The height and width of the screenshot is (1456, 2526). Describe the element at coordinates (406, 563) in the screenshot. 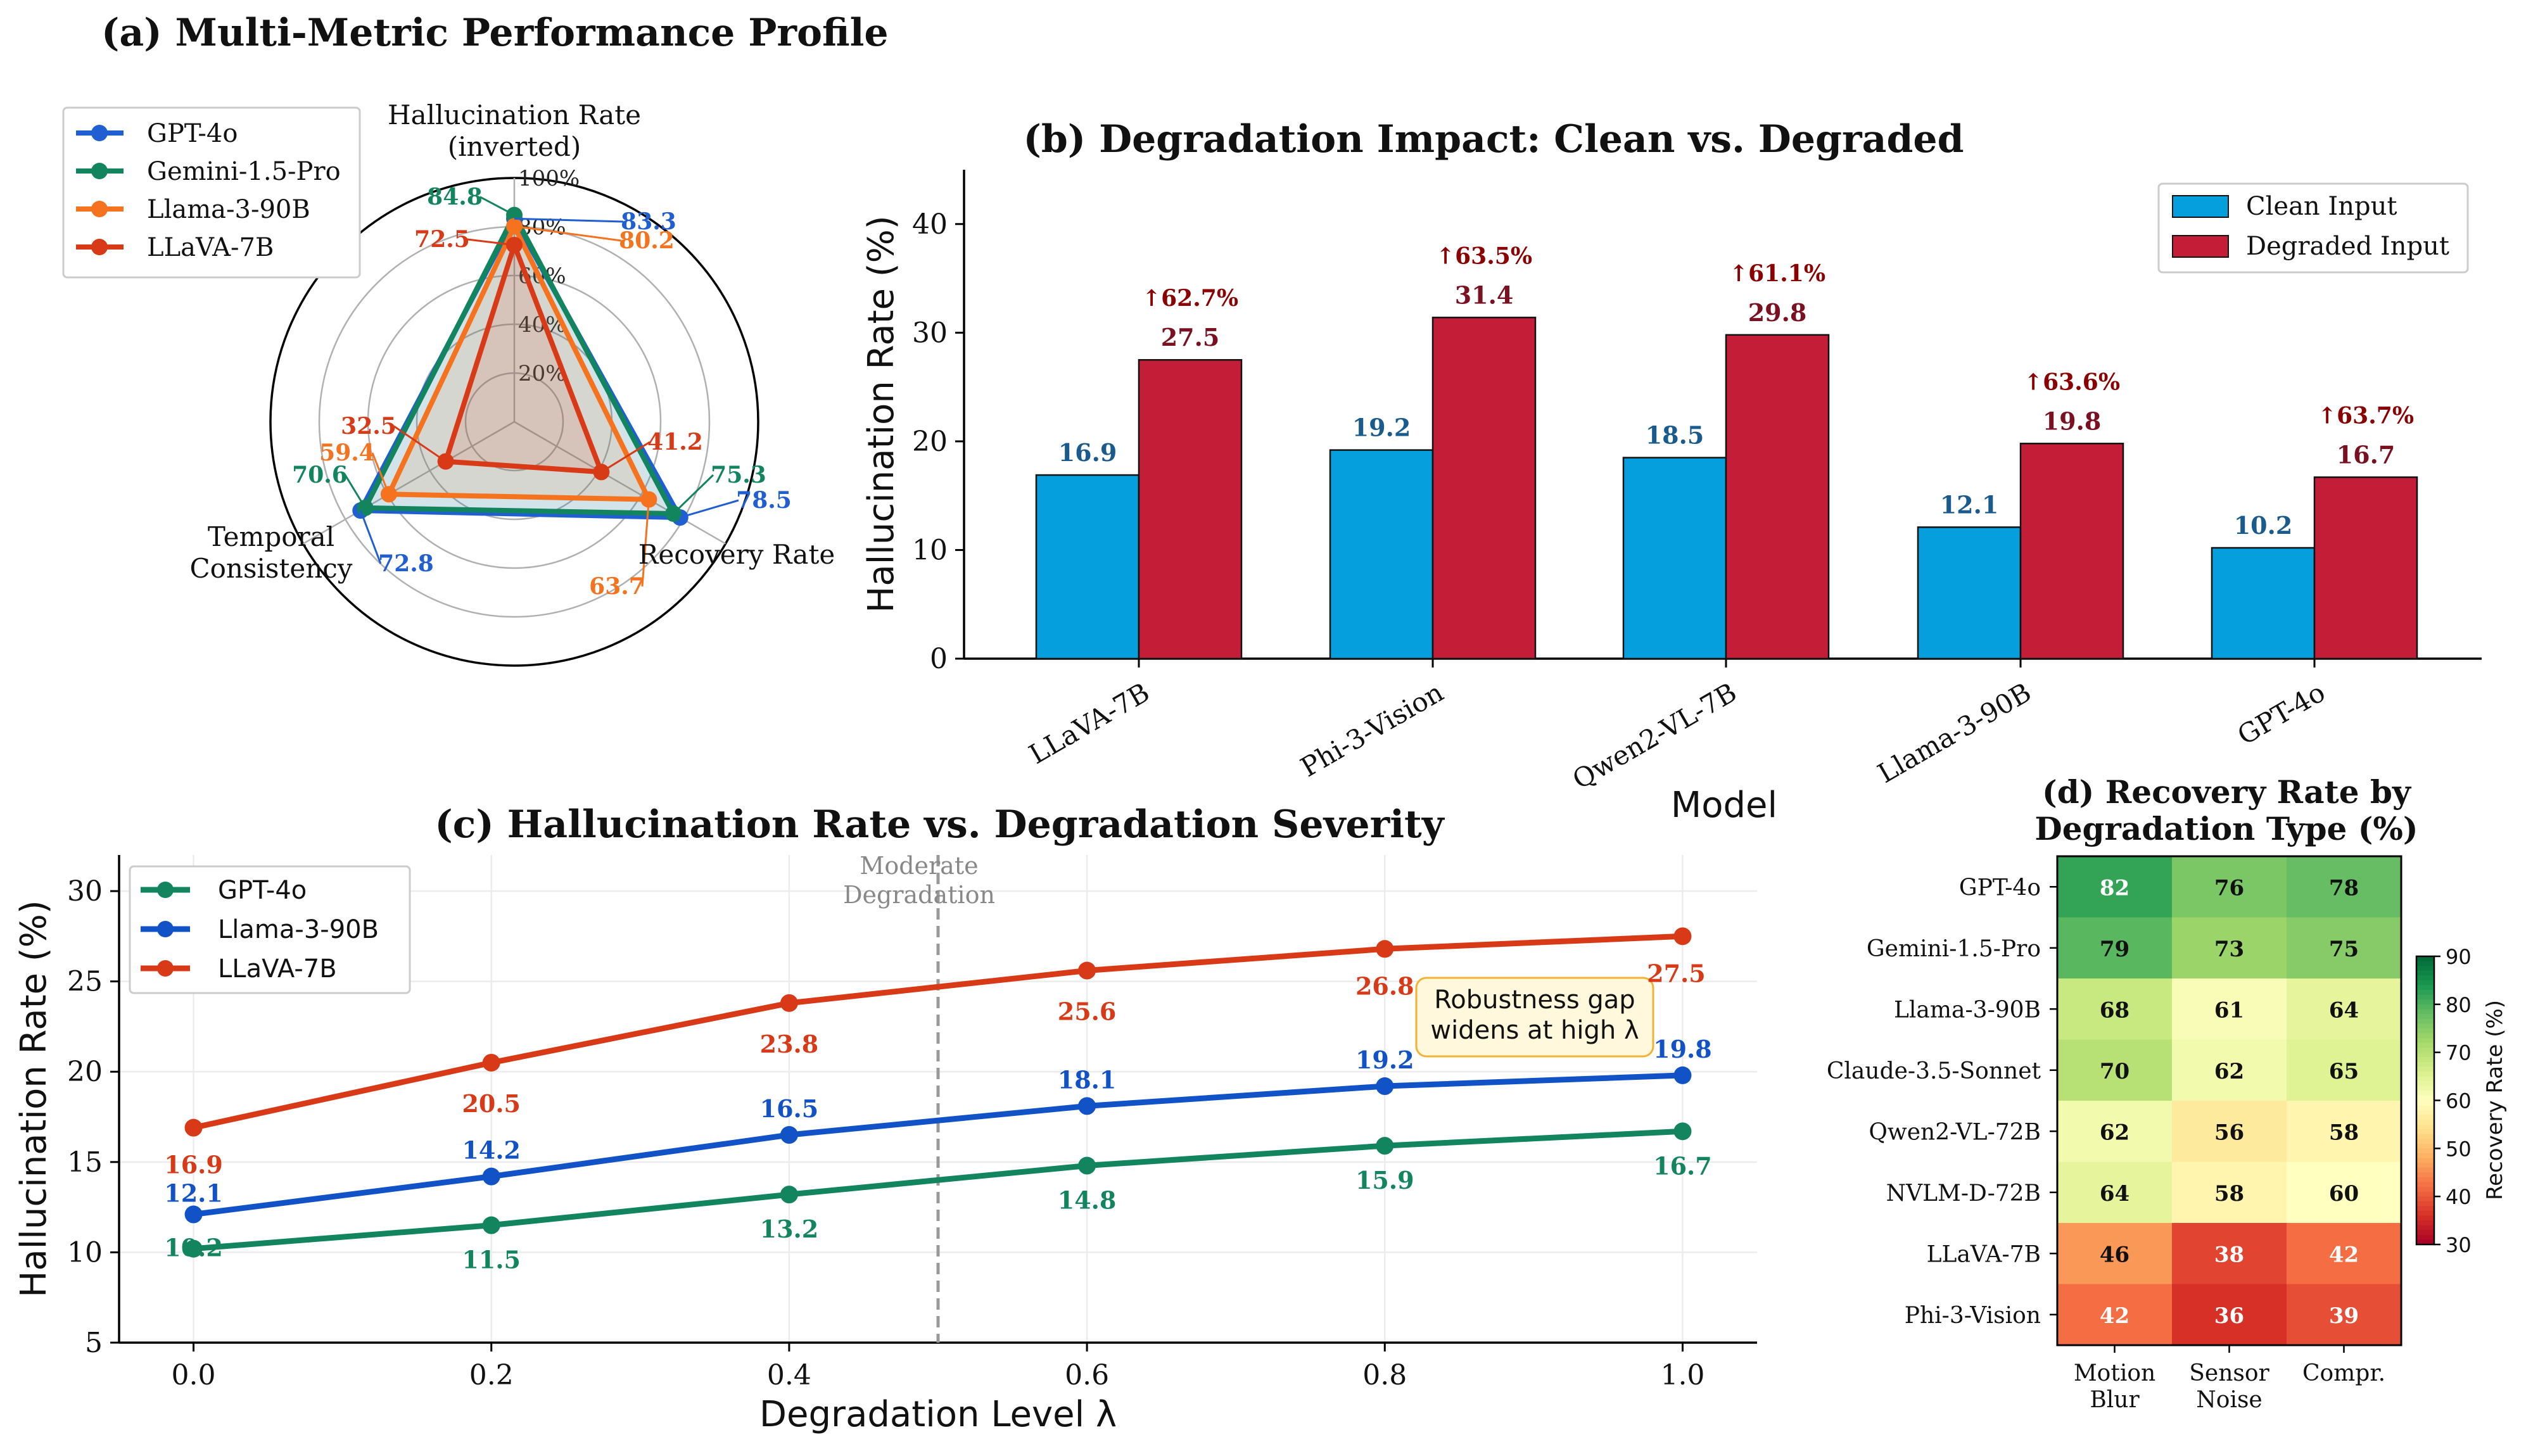

I see `radar-value-label: 72.8` at that location.